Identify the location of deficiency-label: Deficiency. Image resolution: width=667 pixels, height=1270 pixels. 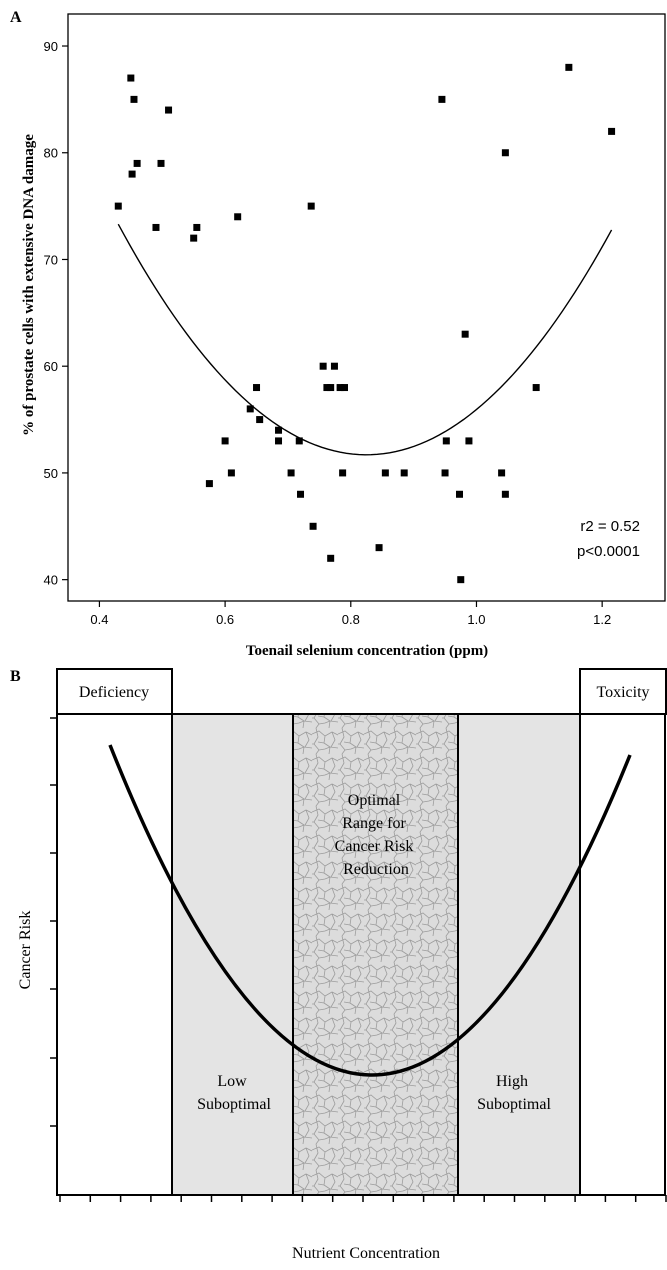
(114, 692).